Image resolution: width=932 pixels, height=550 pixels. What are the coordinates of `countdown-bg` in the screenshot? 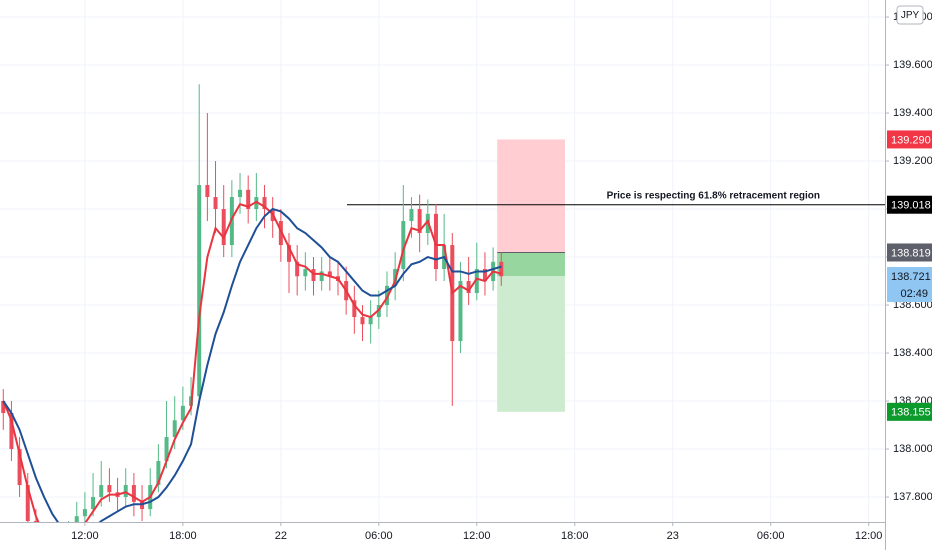 It's located at (909, 293).